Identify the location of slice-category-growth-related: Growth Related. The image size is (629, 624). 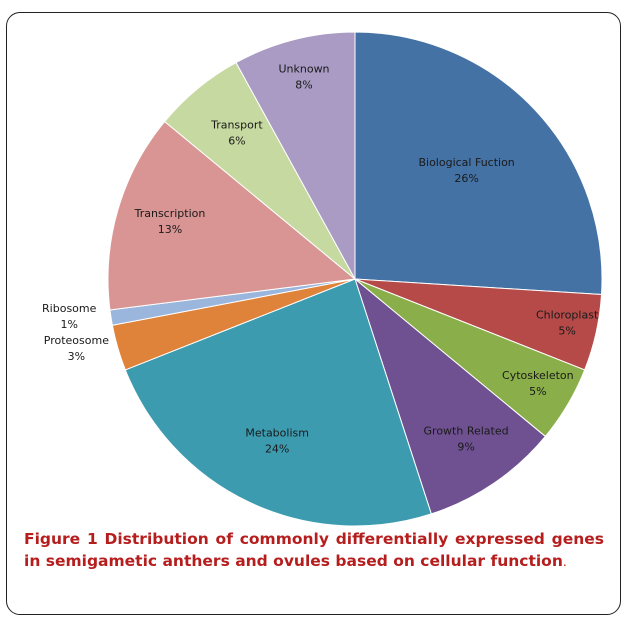
(466, 430).